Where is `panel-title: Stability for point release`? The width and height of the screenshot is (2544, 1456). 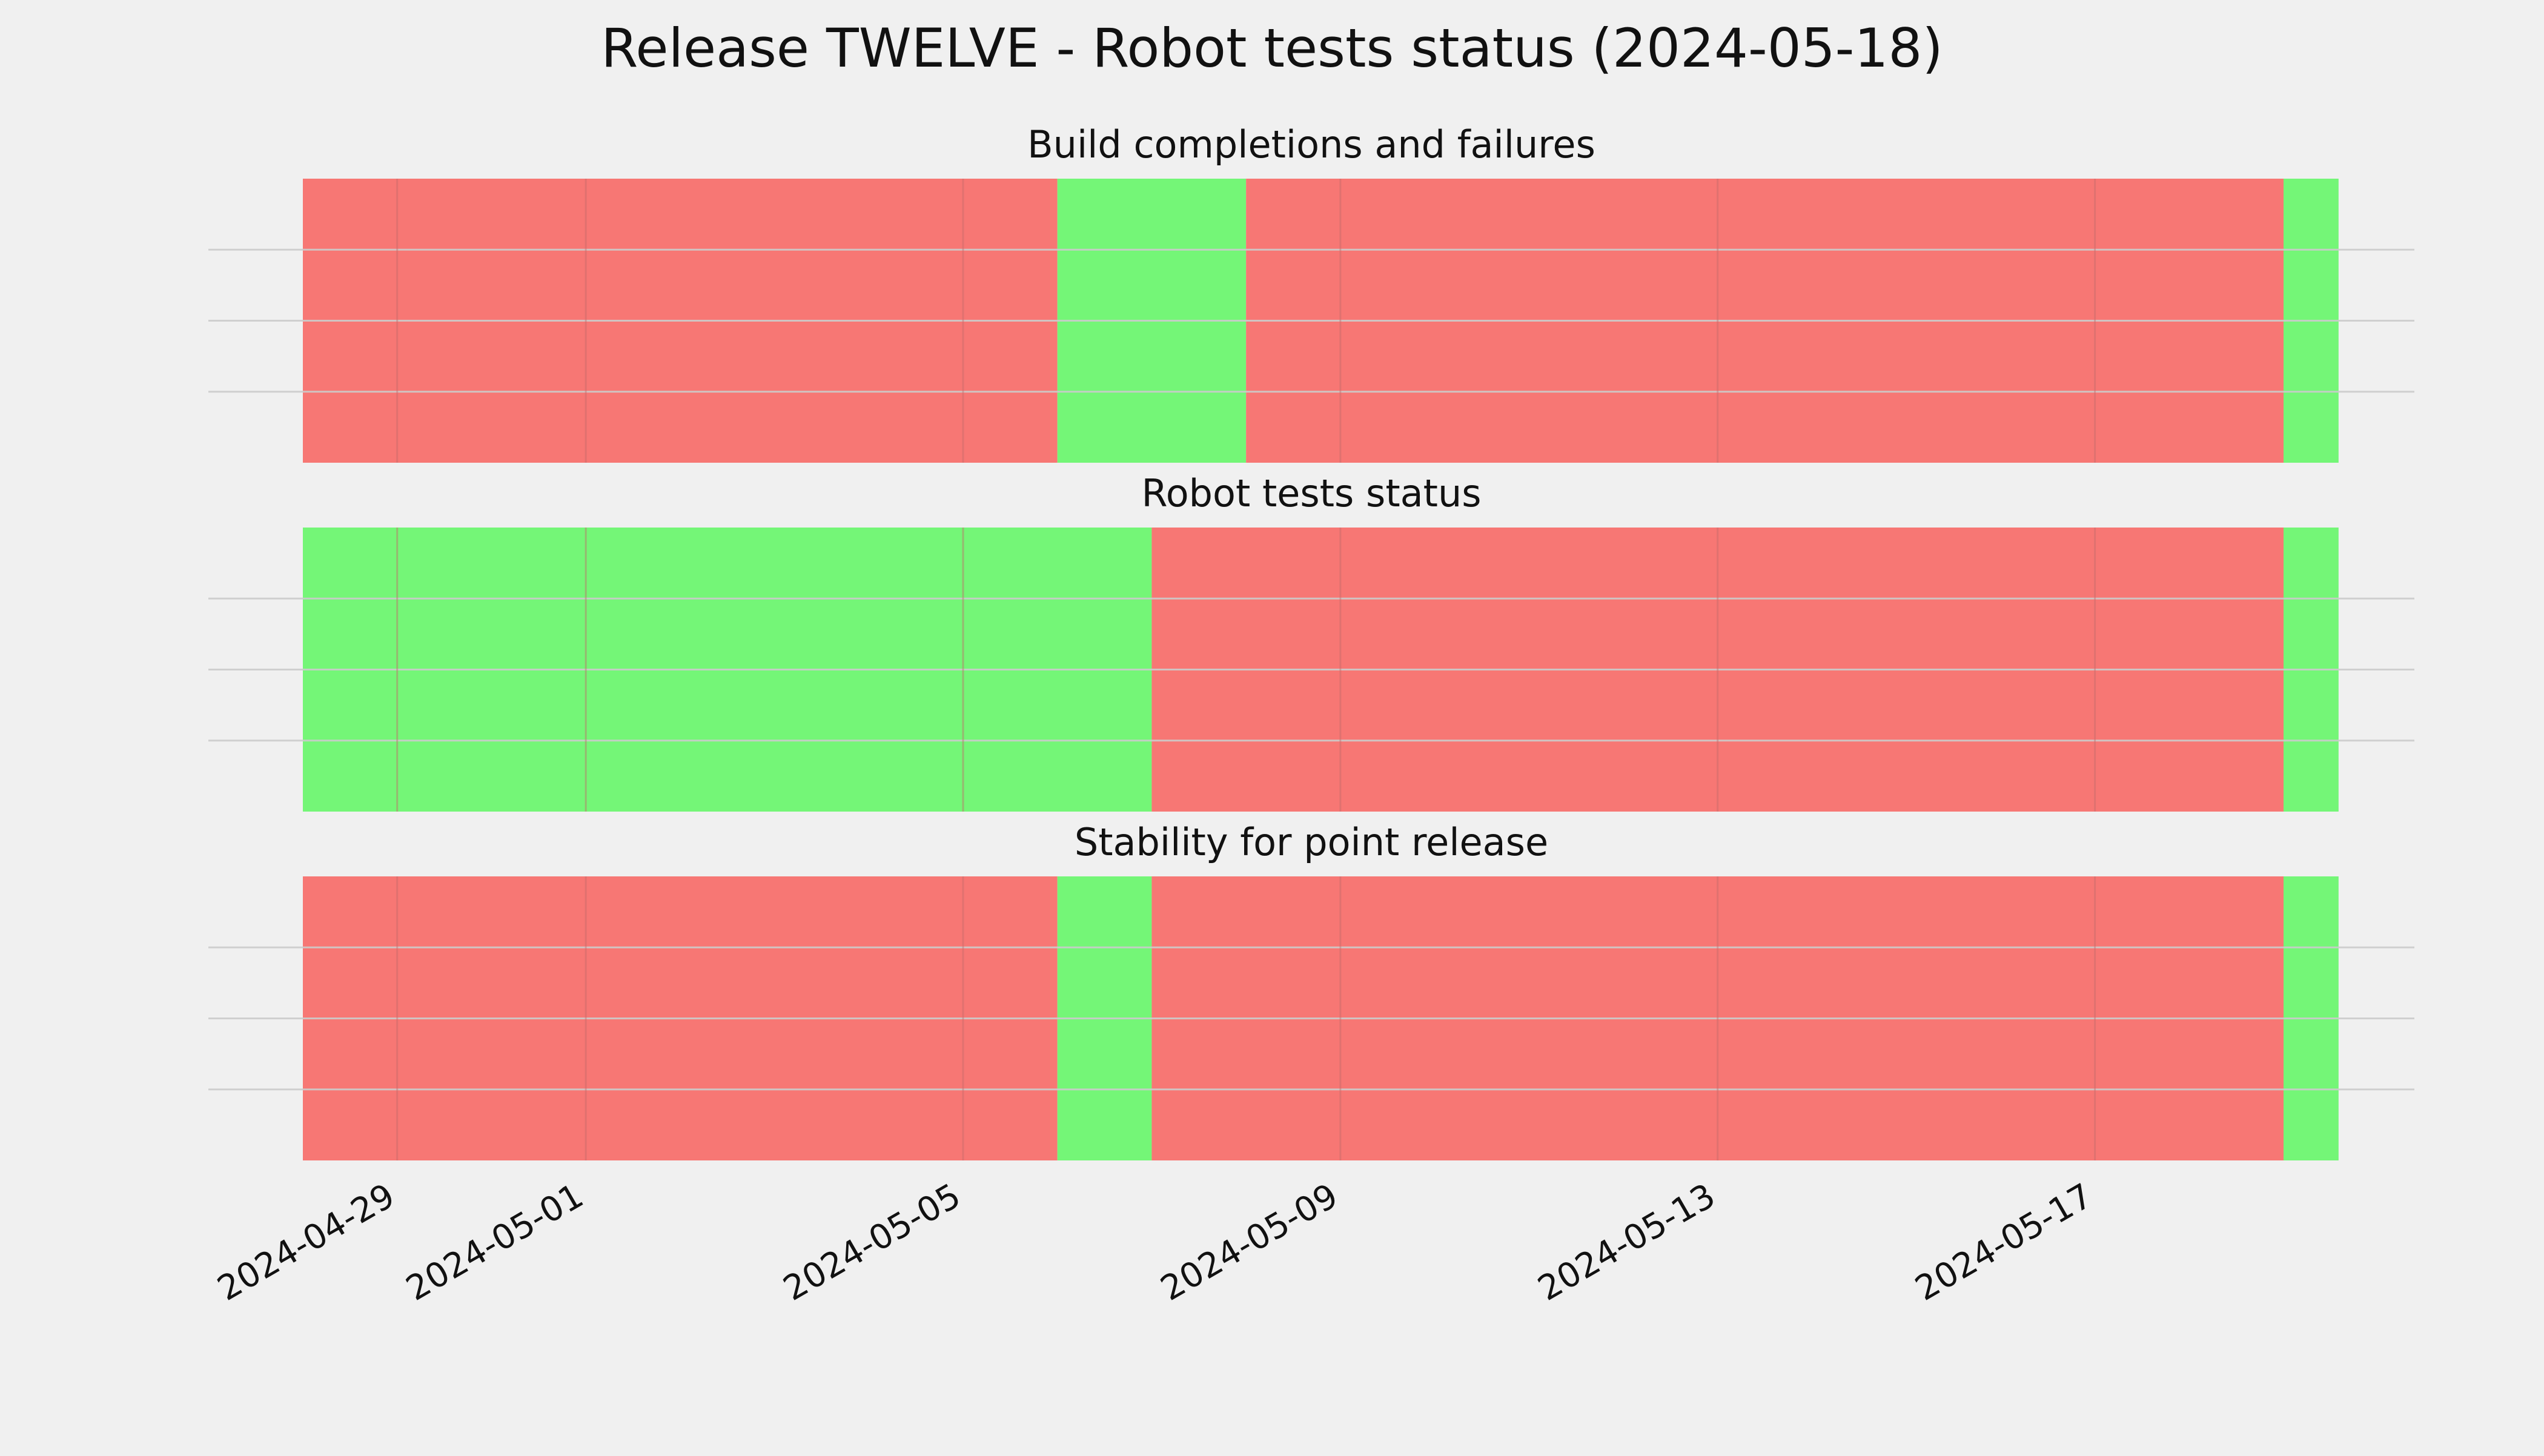
panel-title: Stability for point release is located at coordinates (1311, 842).